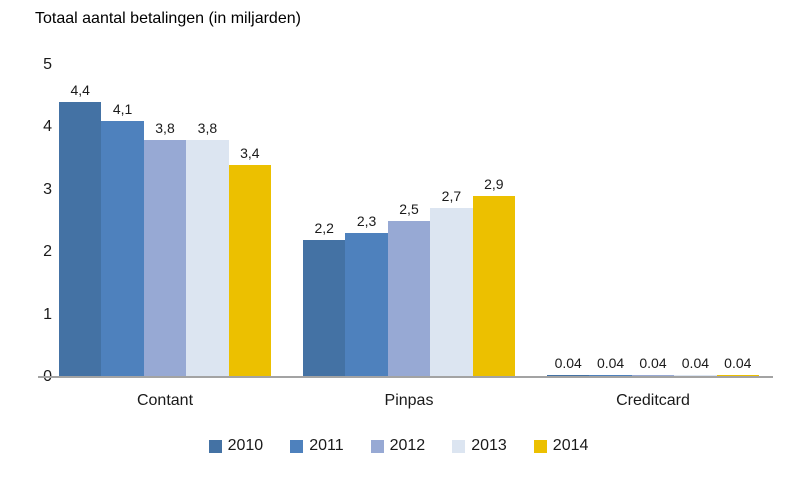 This screenshot has width=797, height=480. I want to click on legend-item-2011: 2011, so click(317, 445).